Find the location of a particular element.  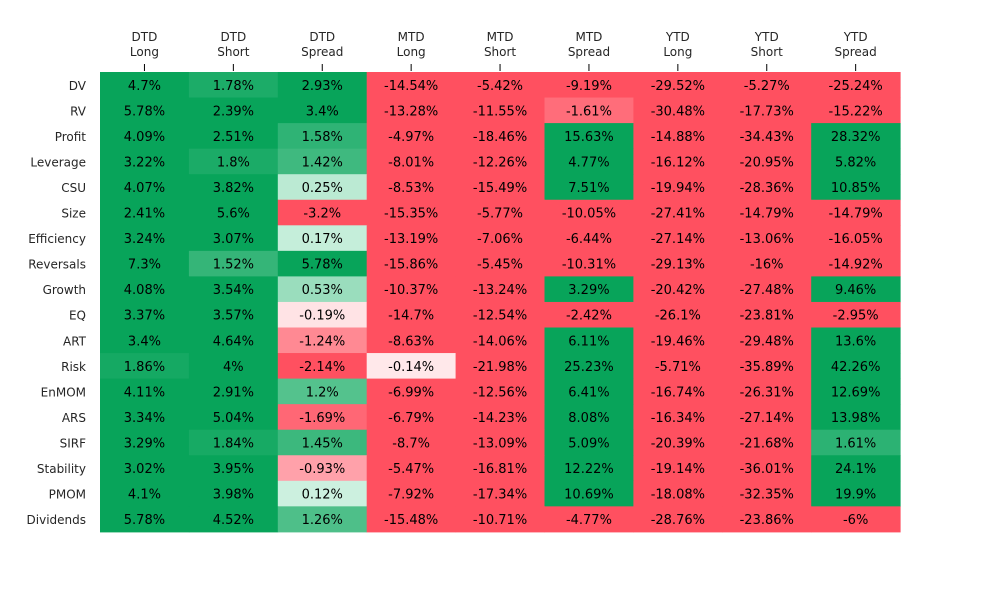

cell-value-label: -18.08% is located at coordinates (678, 495).